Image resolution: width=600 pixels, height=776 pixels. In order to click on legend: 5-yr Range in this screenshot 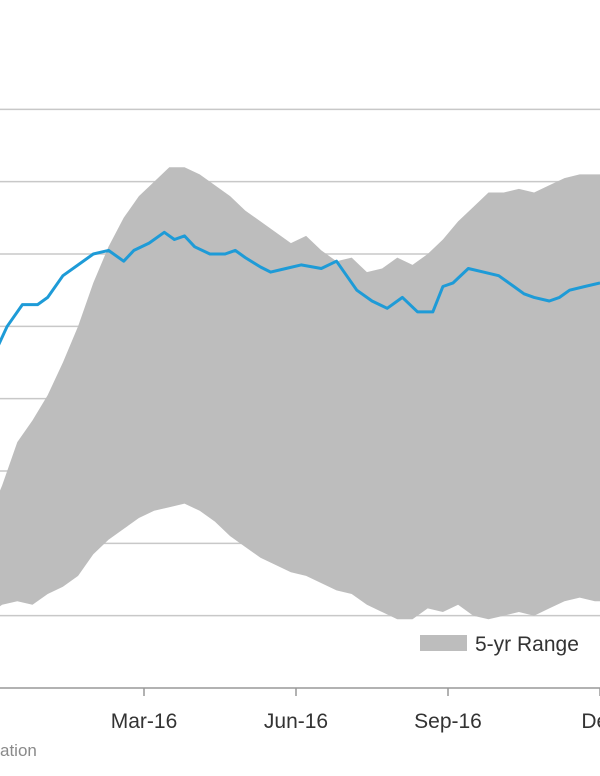, I will do `click(499, 644)`.